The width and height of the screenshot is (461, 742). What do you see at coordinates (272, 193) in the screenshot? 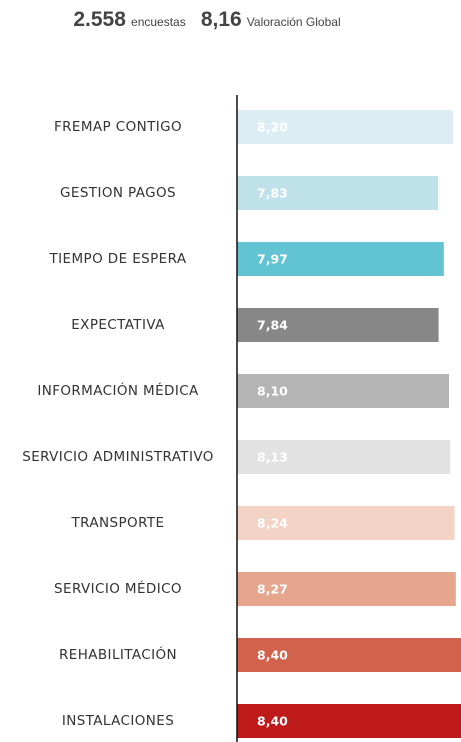
I see `value-label: 7,83` at bounding box center [272, 193].